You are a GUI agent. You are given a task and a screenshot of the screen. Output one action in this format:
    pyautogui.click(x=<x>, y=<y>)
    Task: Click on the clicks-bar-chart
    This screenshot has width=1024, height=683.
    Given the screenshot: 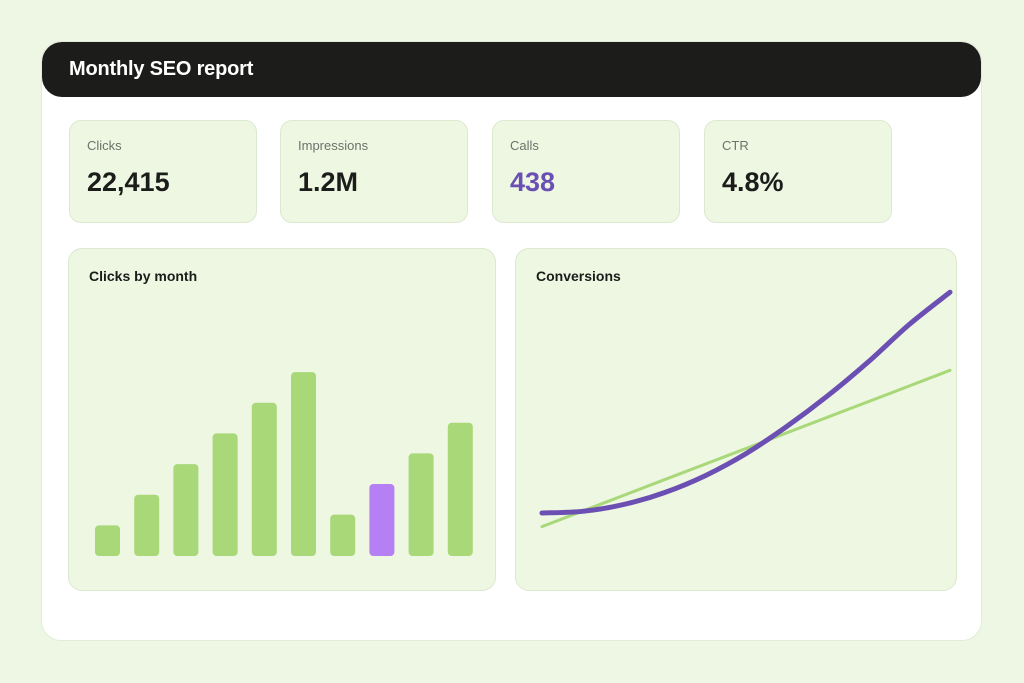 What is the action you would take?
    pyautogui.click(x=284, y=464)
    